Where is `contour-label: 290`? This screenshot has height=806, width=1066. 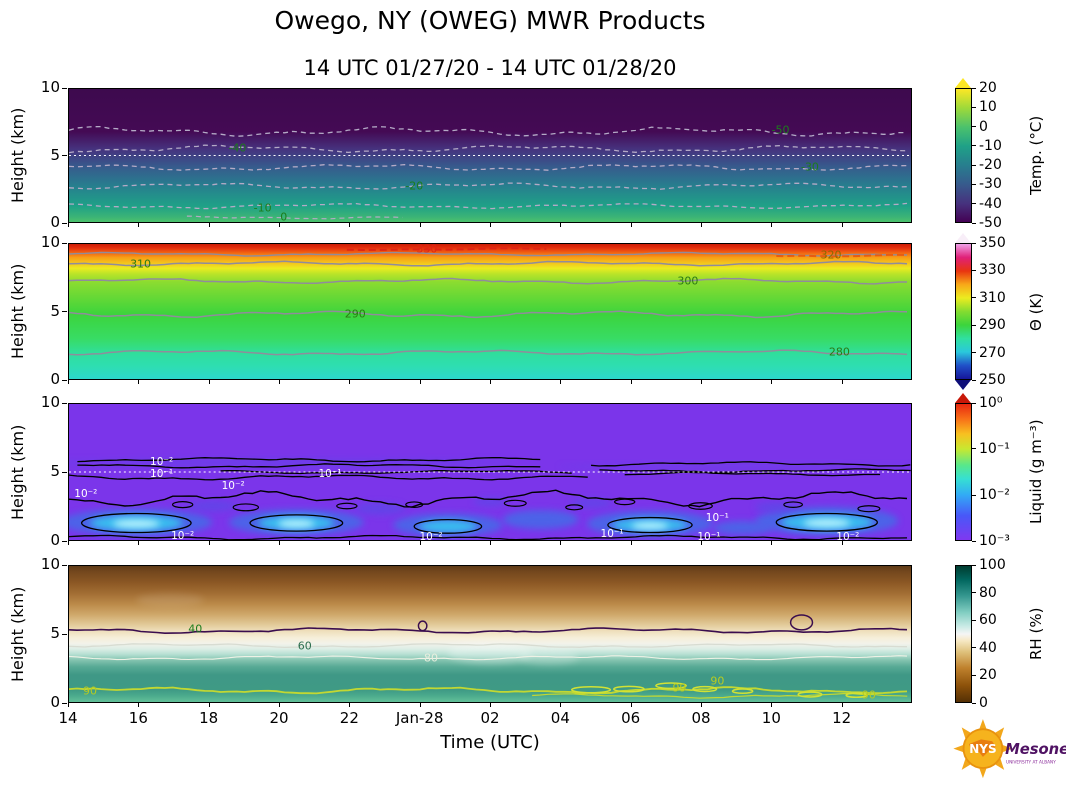 contour-label: 290 is located at coordinates (355, 314).